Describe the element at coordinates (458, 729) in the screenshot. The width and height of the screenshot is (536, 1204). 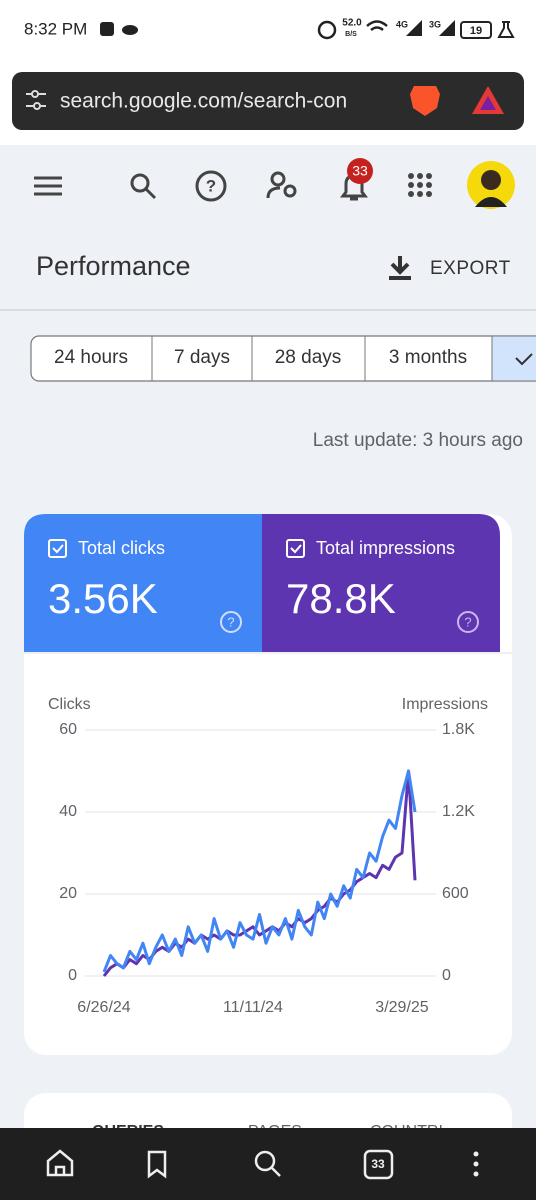
I see `y2-tick-label: 1.8K` at that location.